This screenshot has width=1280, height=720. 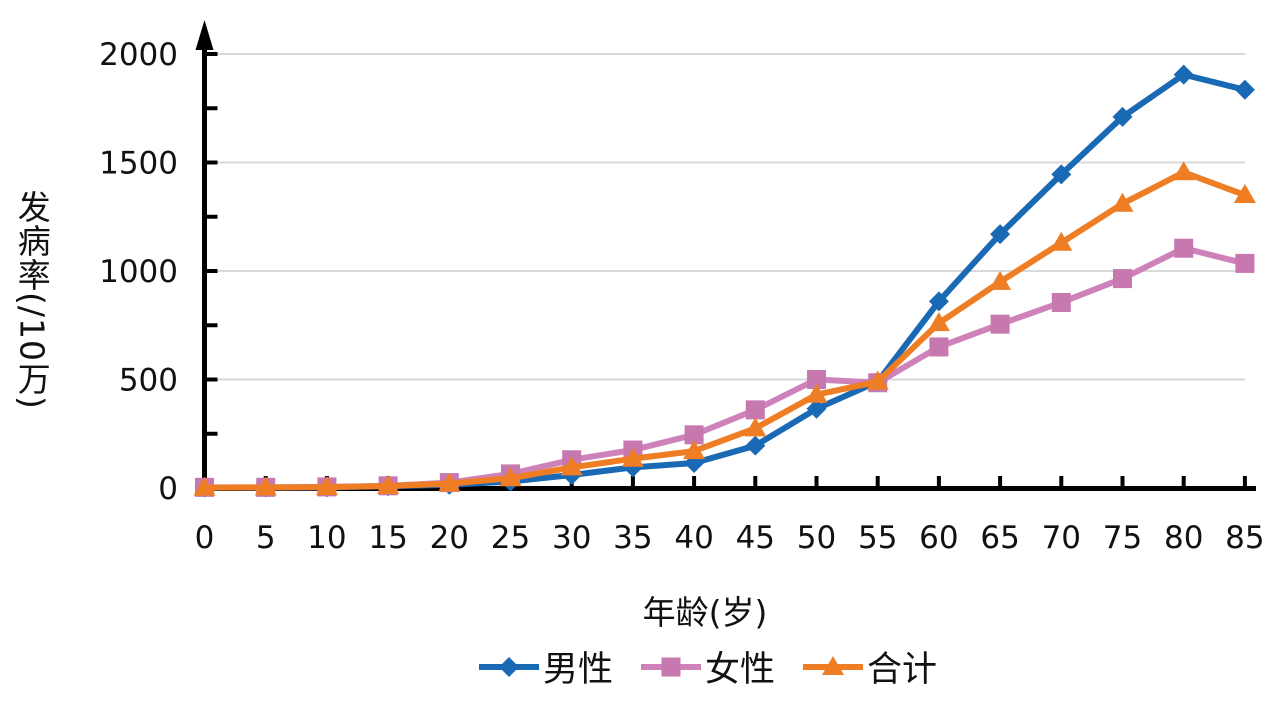 I want to click on legend-item-total: 合计, so click(x=869, y=666).